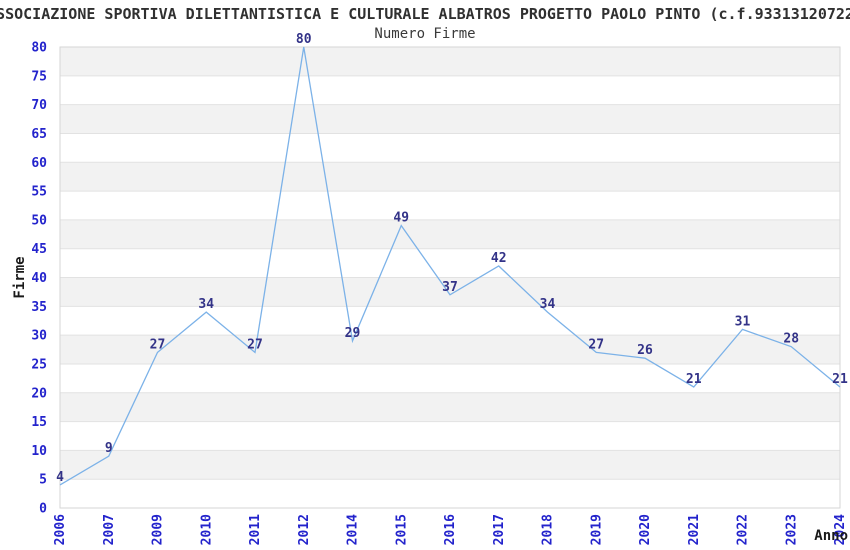 Image resolution: width=850 pixels, height=550 pixels. I want to click on y-tick-label: 10, so click(39, 451).